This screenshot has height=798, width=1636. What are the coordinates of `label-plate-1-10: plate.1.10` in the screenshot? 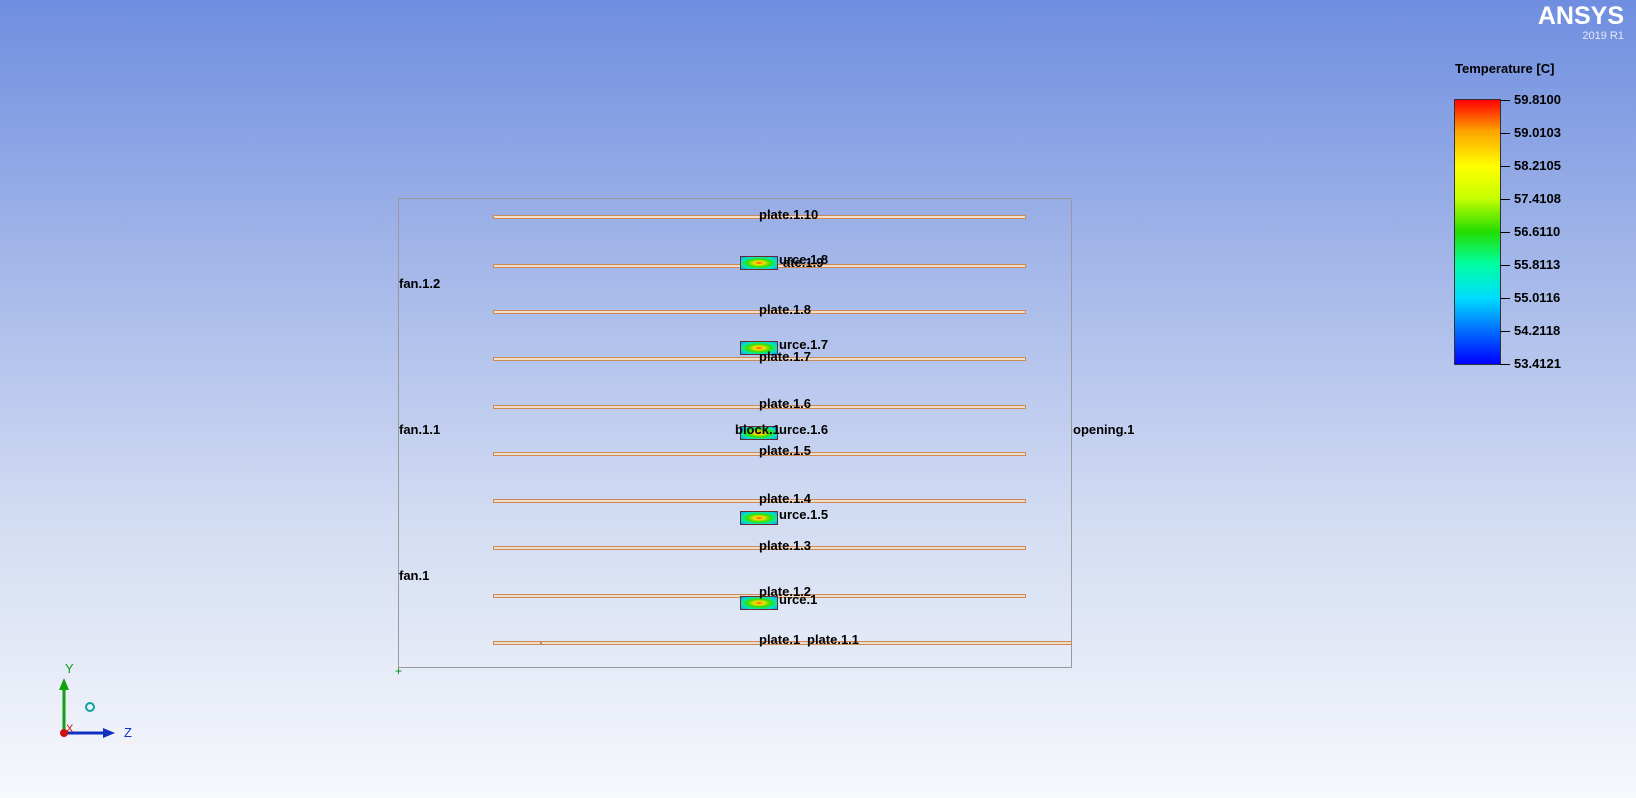 It's located at (789, 214).